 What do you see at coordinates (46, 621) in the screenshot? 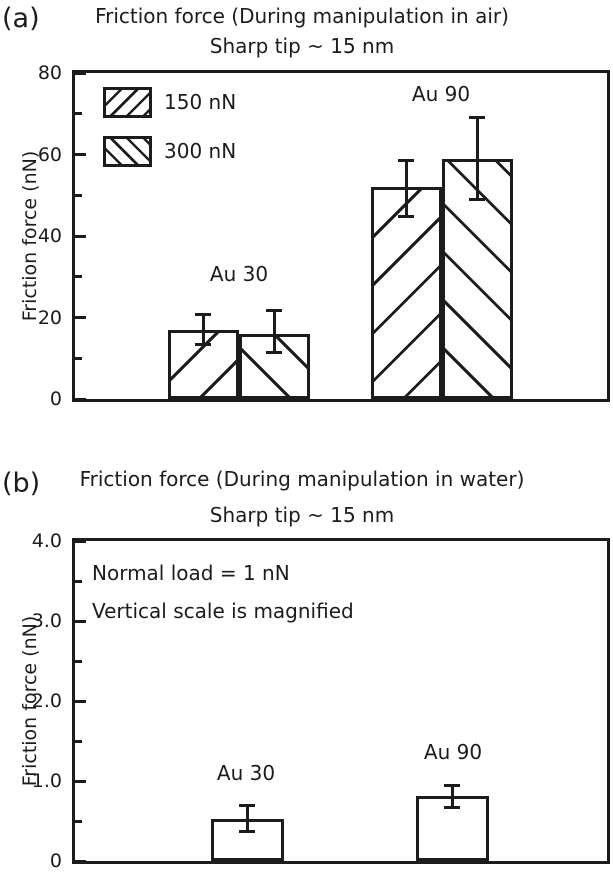
I see `y-tick-label: 3.0` at bounding box center [46, 621].